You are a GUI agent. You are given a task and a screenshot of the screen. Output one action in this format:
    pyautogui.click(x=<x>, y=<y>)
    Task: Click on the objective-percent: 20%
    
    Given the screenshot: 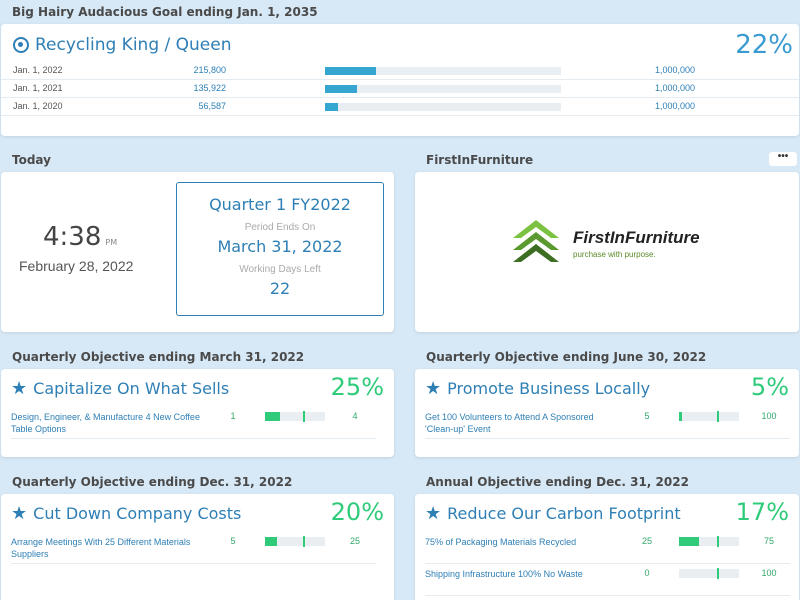 What is the action you would take?
    pyautogui.click(x=357, y=512)
    